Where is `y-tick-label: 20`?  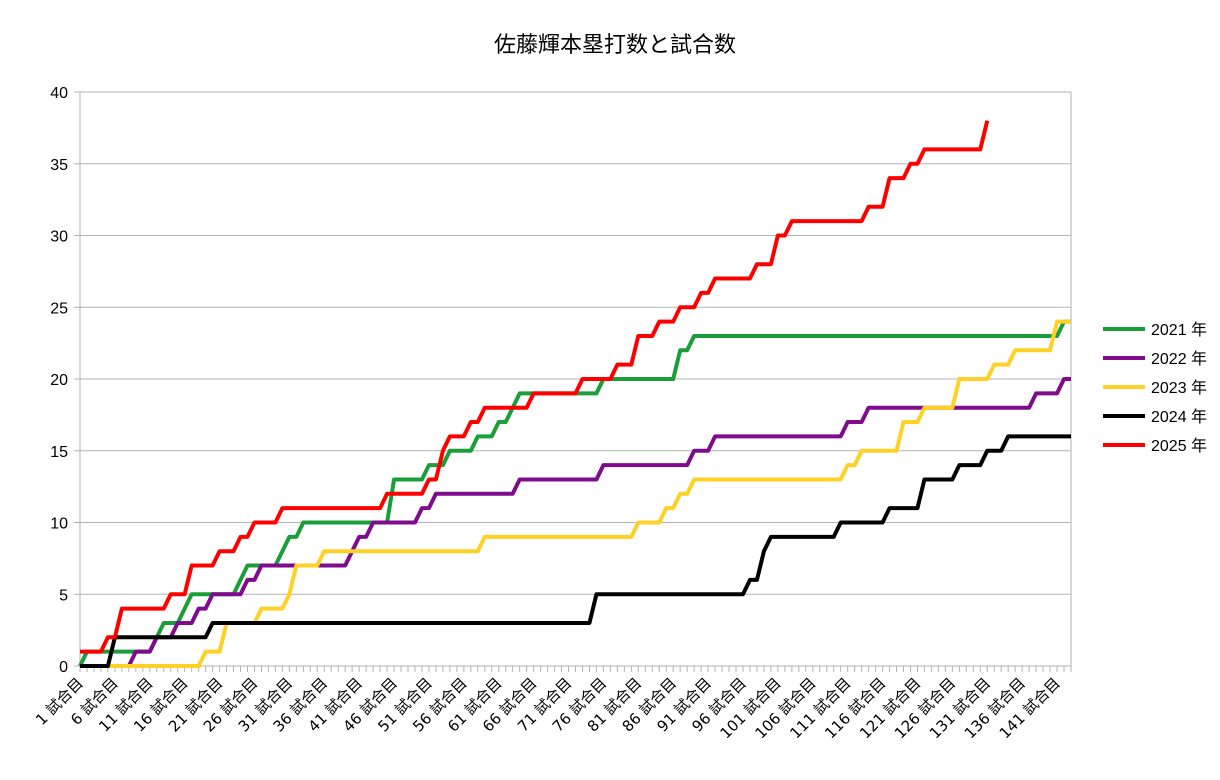
y-tick-label: 20 is located at coordinates (59, 380).